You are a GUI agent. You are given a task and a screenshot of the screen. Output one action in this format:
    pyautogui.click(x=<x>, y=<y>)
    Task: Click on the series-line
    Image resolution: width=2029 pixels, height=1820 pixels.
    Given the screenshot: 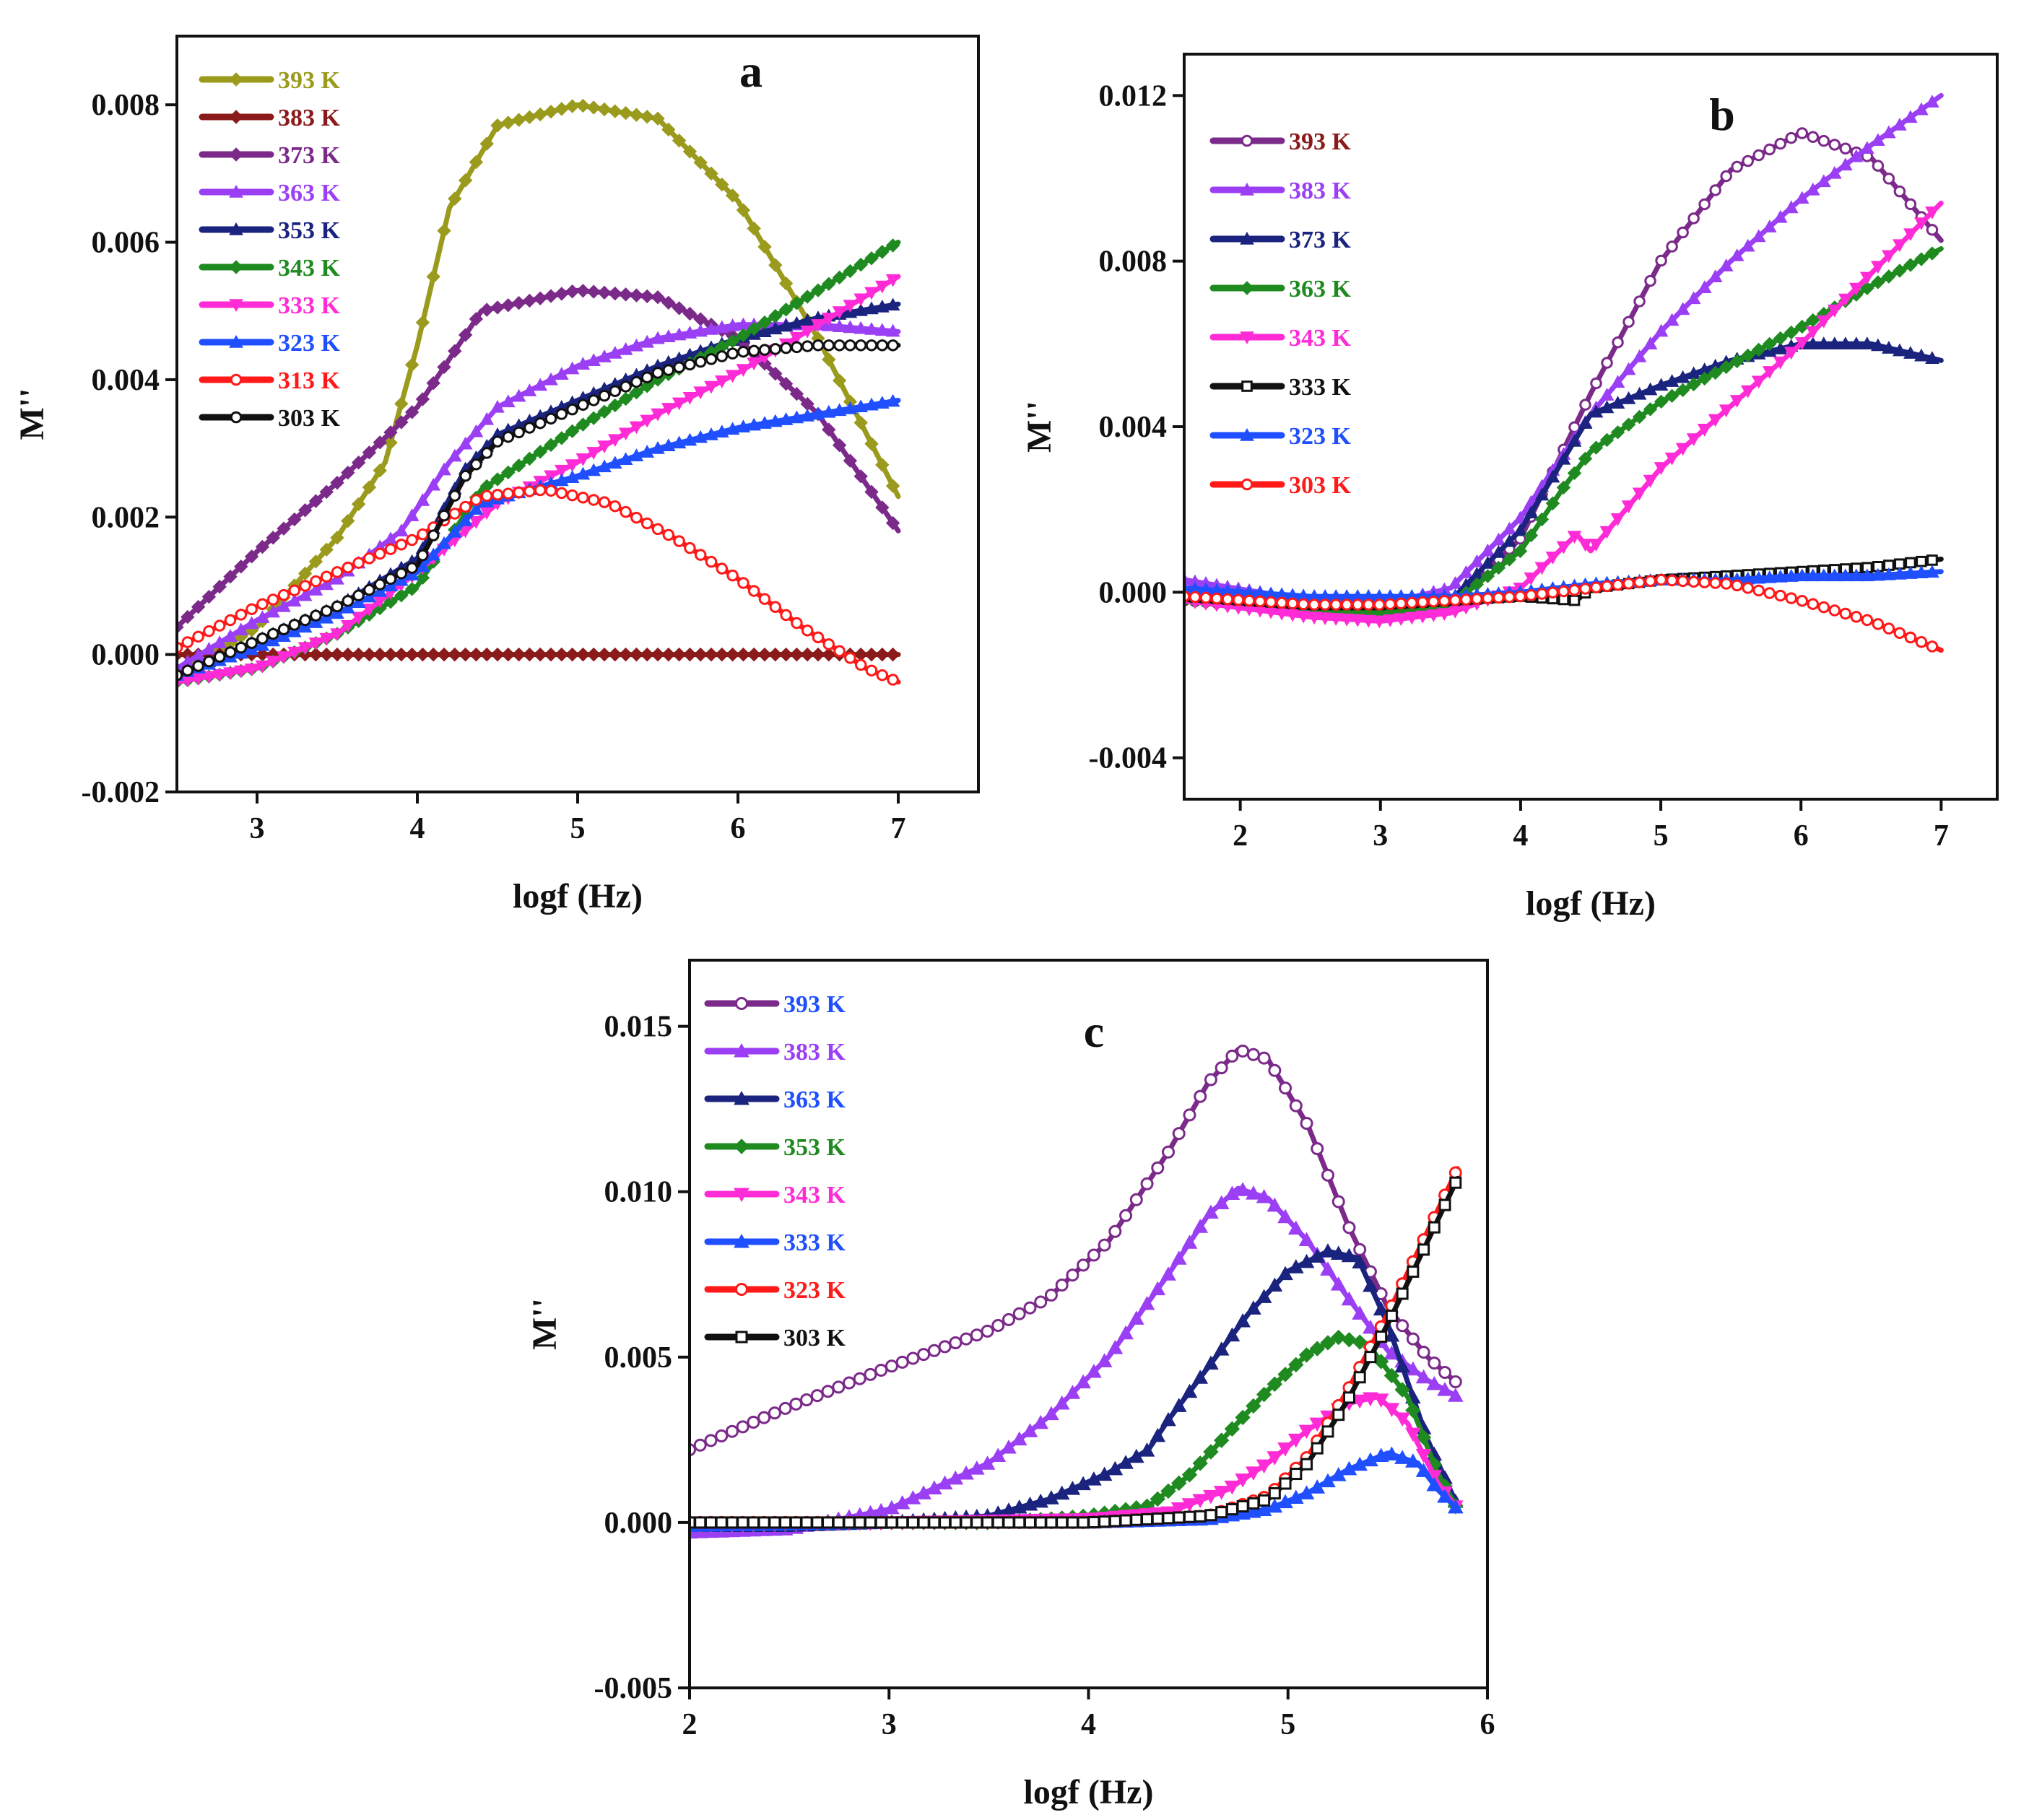 What is the action you would take?
    pyautogui.click(x=1564, y=412)
    